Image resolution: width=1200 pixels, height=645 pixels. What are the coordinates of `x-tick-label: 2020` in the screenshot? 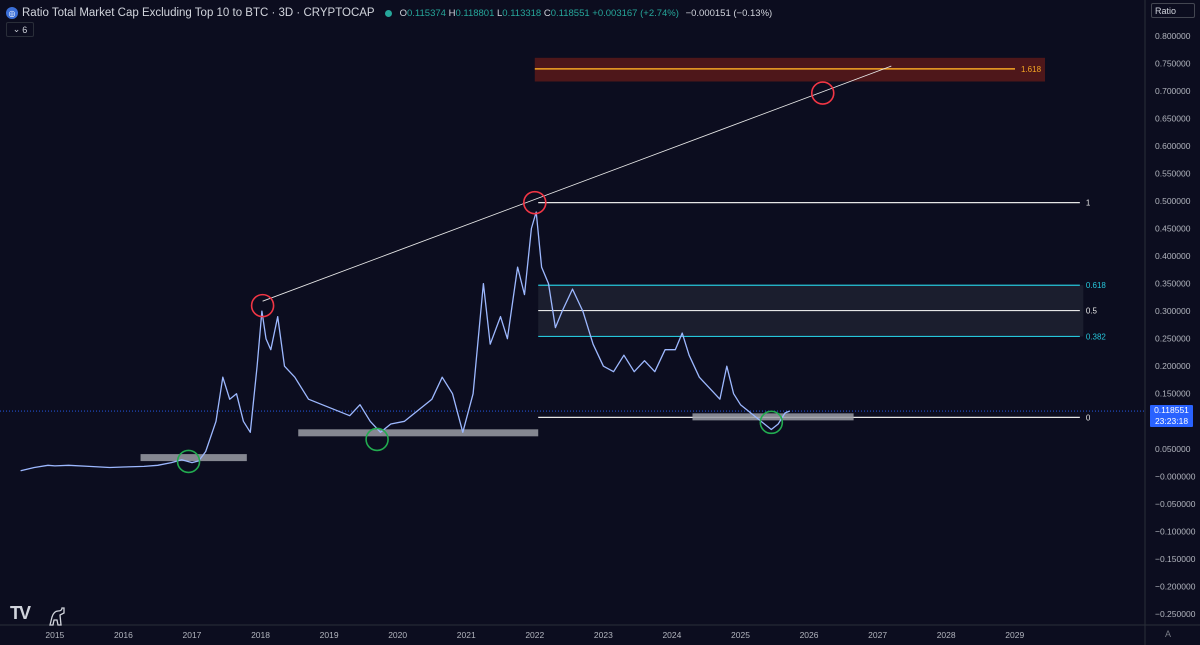 It's located at (397, 635).